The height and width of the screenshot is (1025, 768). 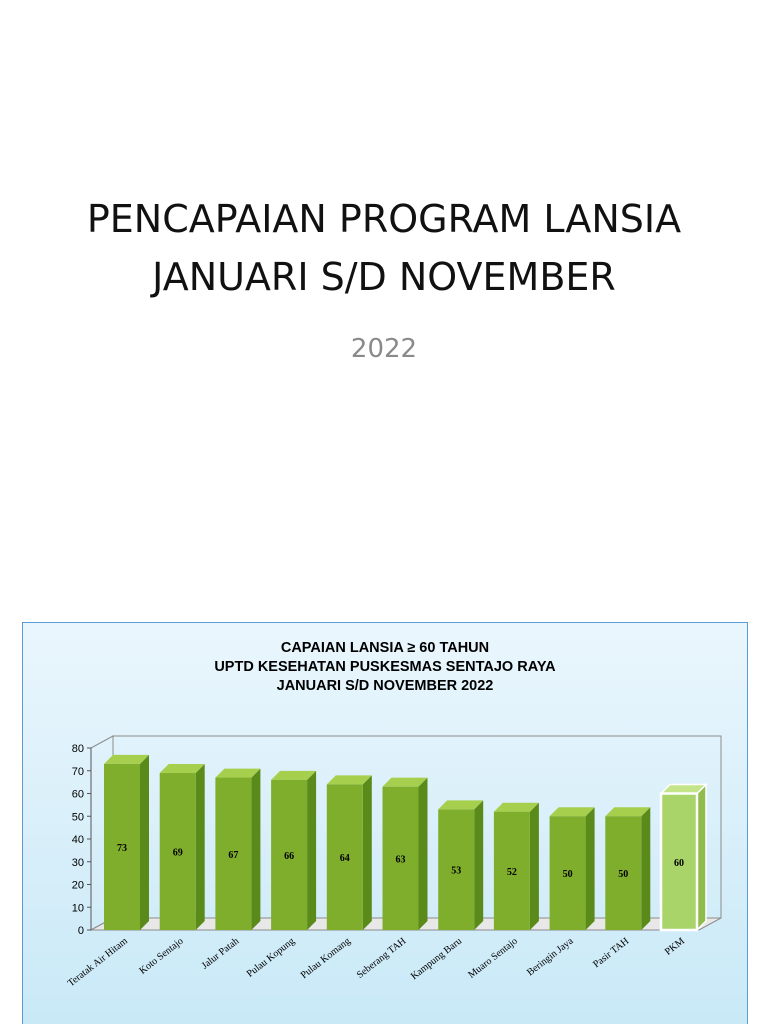 I want to click on bar-value-label: 66, so click(x=289, y=856).